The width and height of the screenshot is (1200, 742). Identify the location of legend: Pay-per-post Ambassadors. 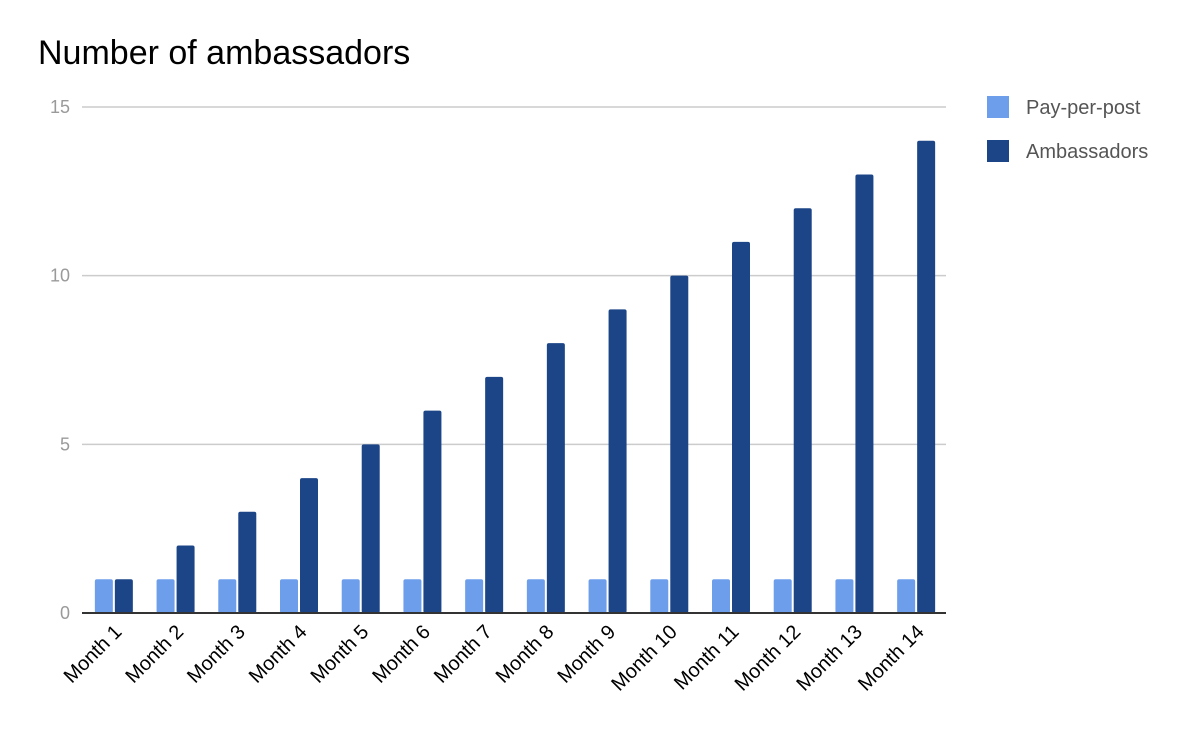
(1067, 129).